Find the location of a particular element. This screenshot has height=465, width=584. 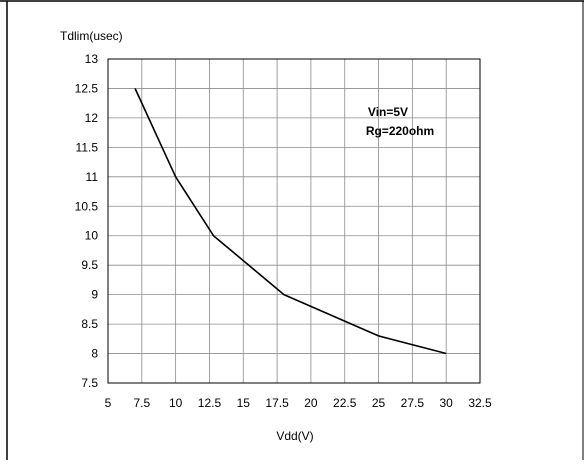

y-tick-label: 9.5 is located at coordinates (89, 265).